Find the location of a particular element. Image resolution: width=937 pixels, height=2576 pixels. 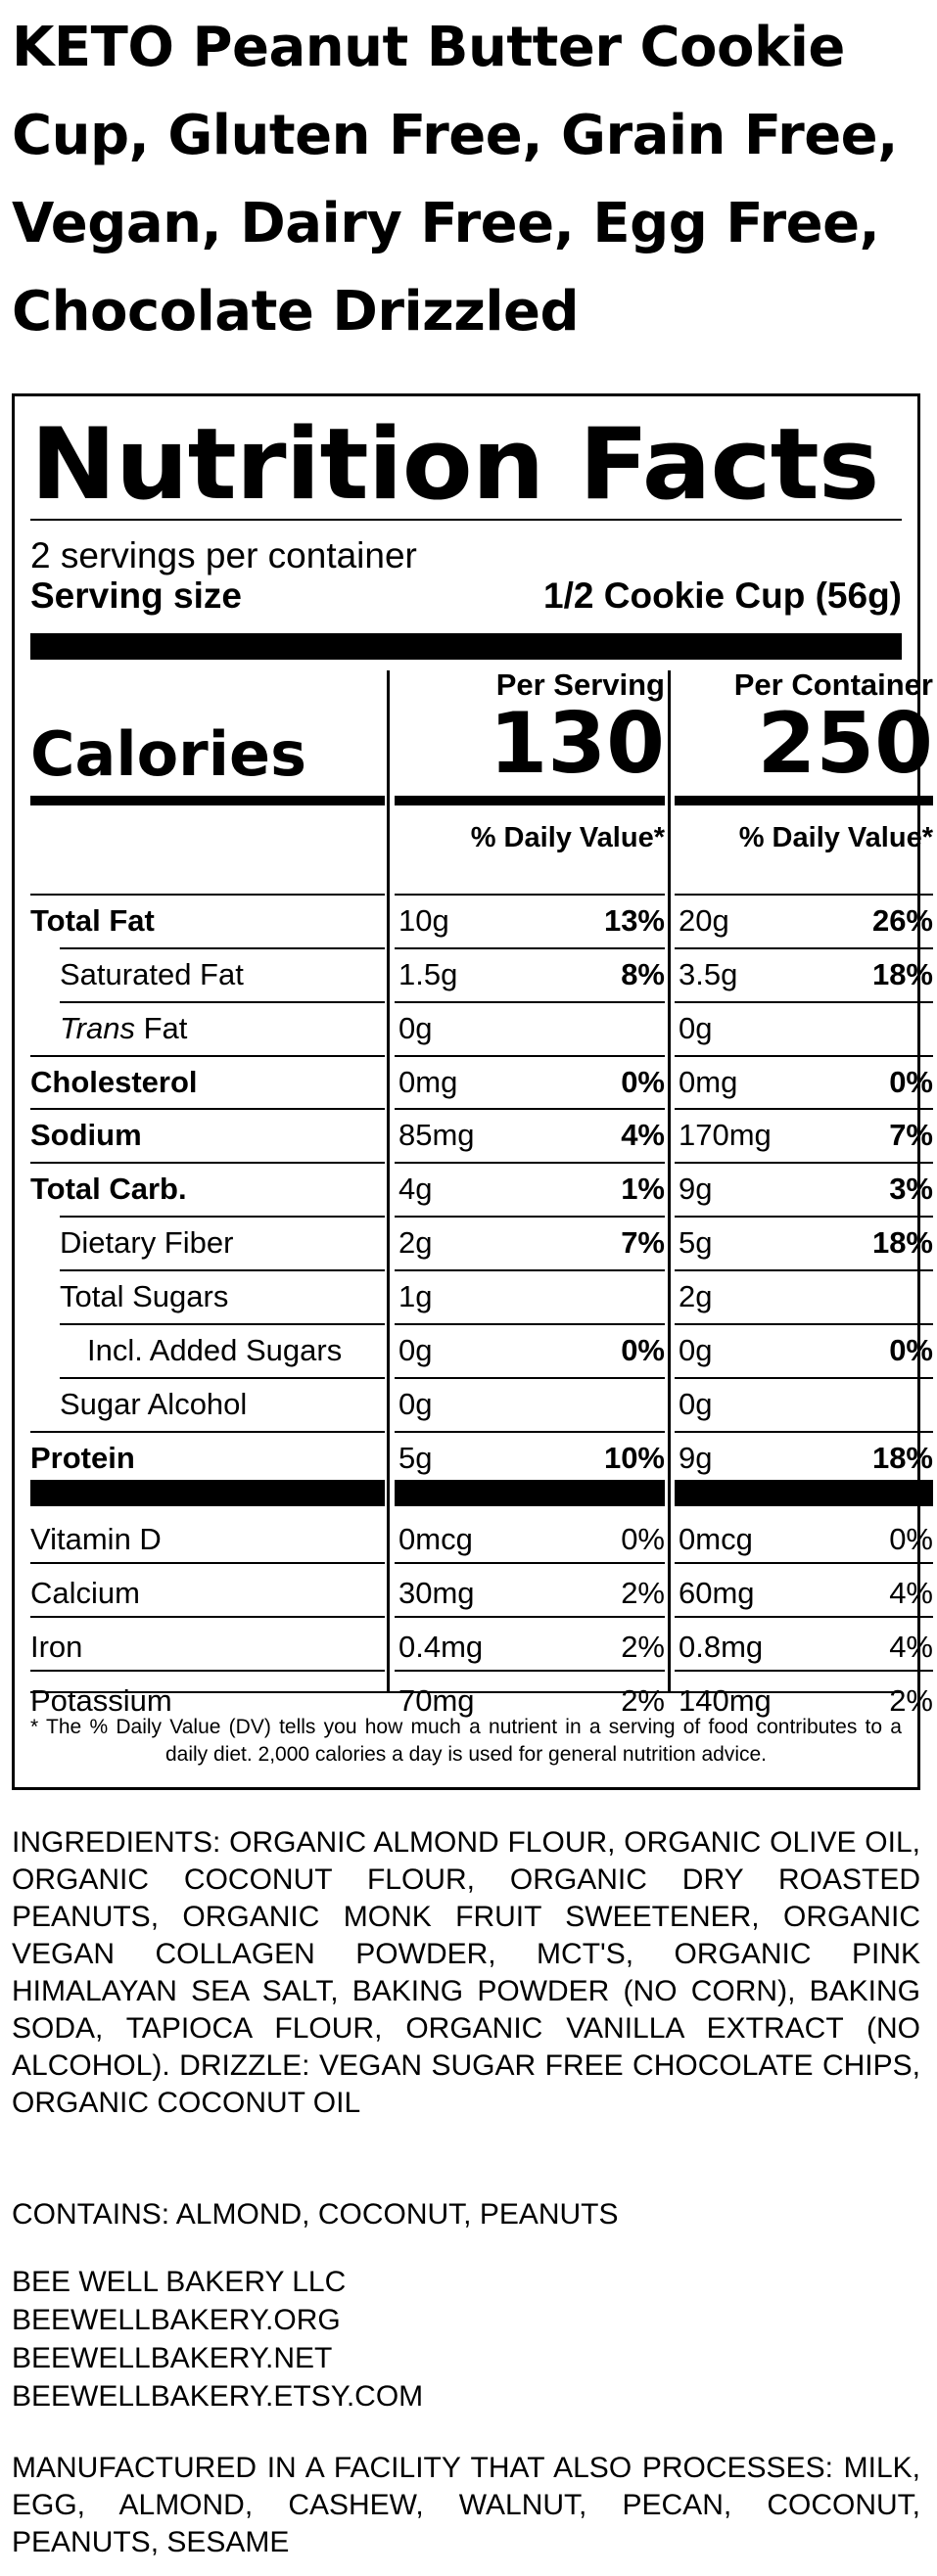

row-rule-10-left is located at coordinates (207, 1432).